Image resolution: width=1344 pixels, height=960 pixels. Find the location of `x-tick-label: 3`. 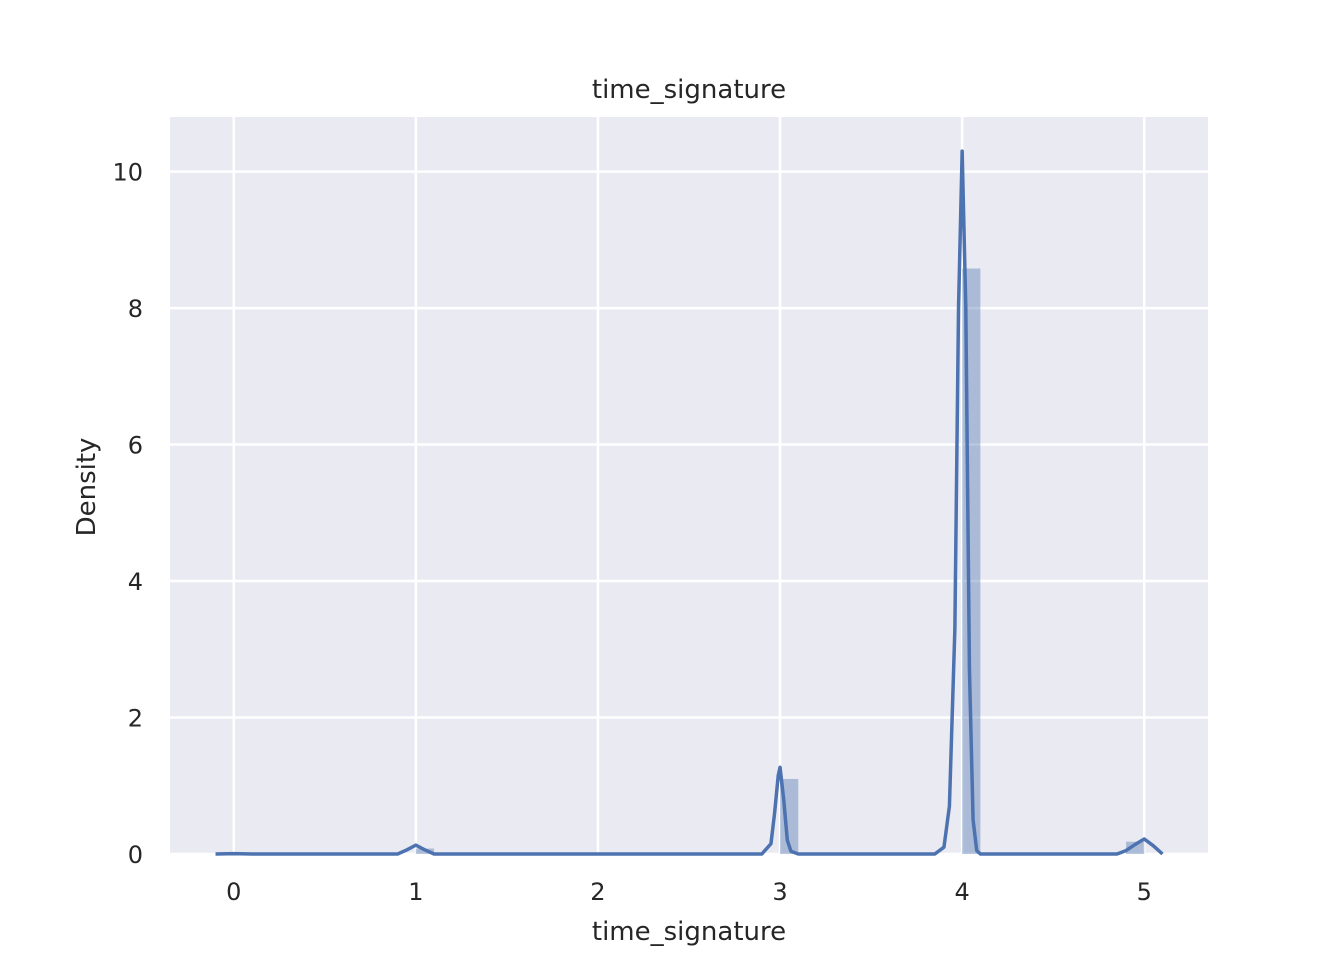

x-tick-label: 3 is located at coordinates (779, 892).